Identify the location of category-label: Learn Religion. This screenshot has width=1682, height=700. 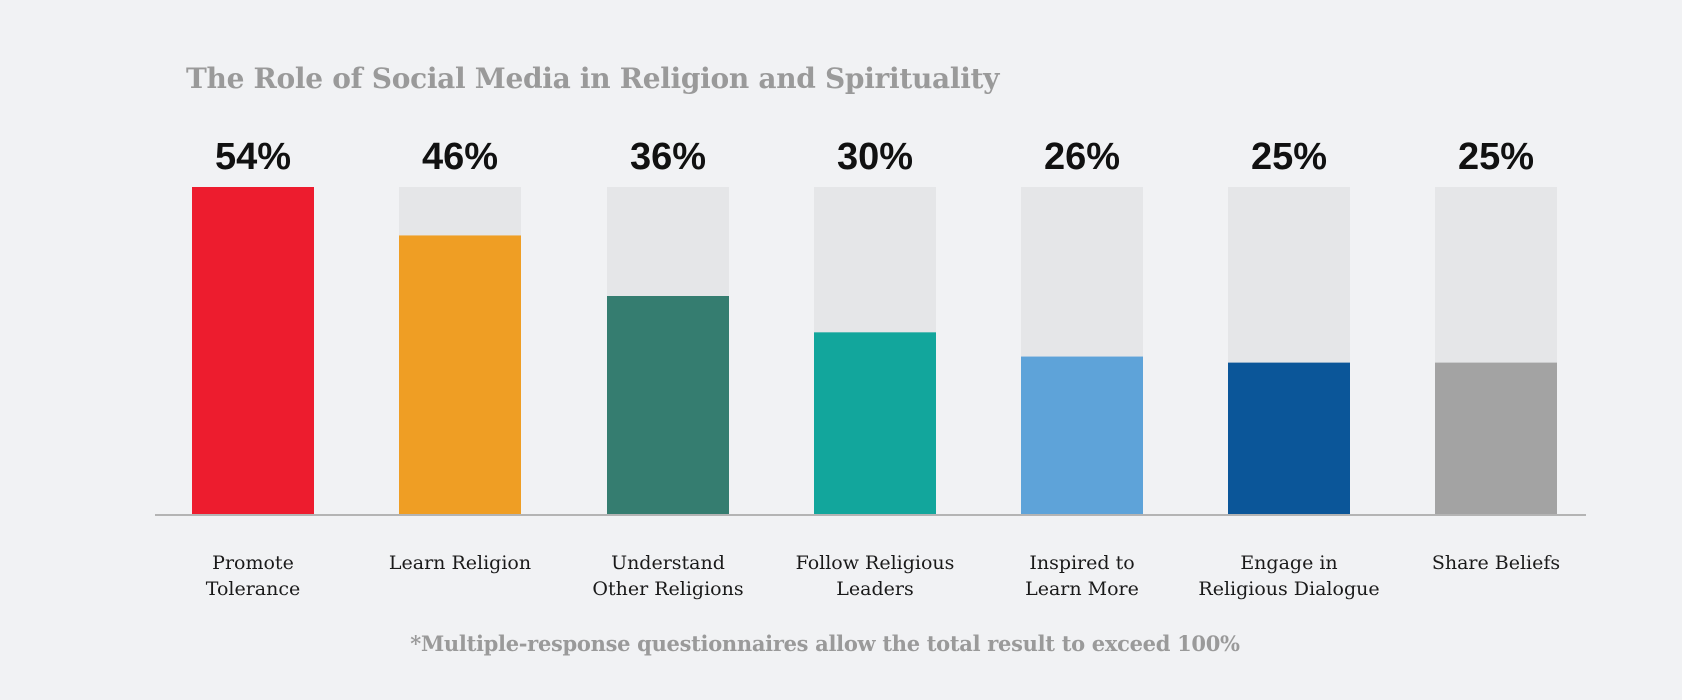
(460, 563).